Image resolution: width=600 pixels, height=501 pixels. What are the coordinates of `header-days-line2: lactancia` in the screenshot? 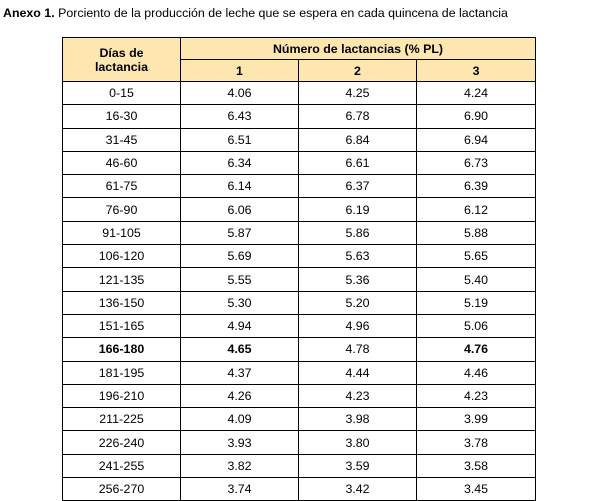 It's located at (121, 66).